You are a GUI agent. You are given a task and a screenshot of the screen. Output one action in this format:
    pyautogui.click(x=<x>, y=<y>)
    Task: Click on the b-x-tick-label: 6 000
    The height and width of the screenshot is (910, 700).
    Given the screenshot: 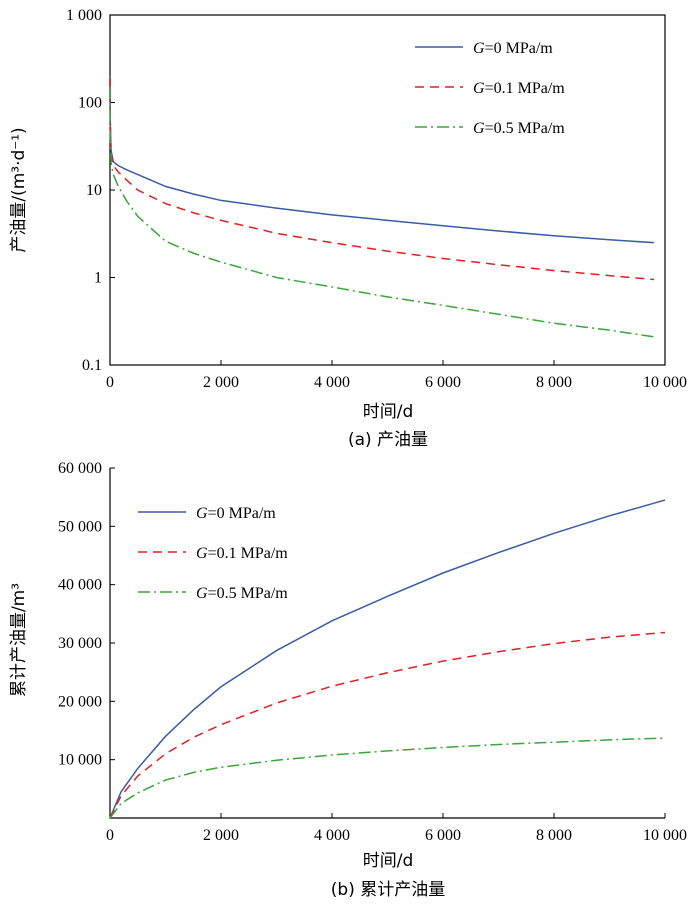 What is the action you would take?
    pyautogui.click(x=443, y=835)
    